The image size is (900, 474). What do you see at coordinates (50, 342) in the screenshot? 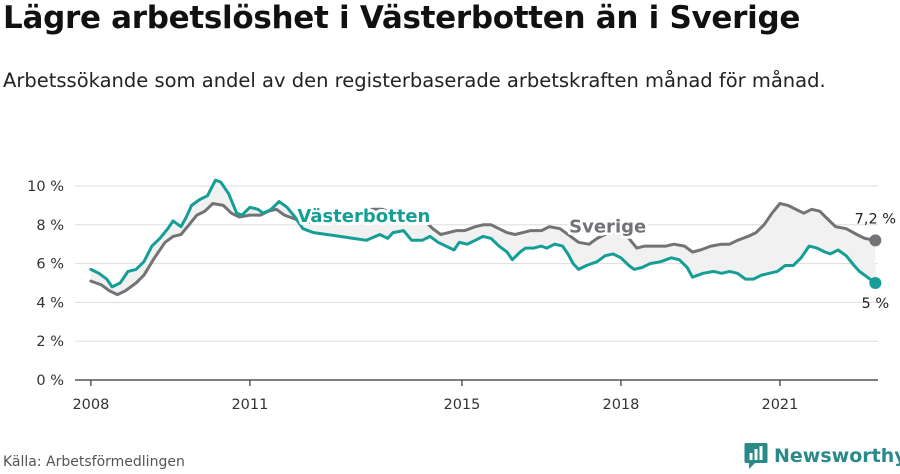
I see `y-tick-label: 2 %` at bounding box center [50, 342].